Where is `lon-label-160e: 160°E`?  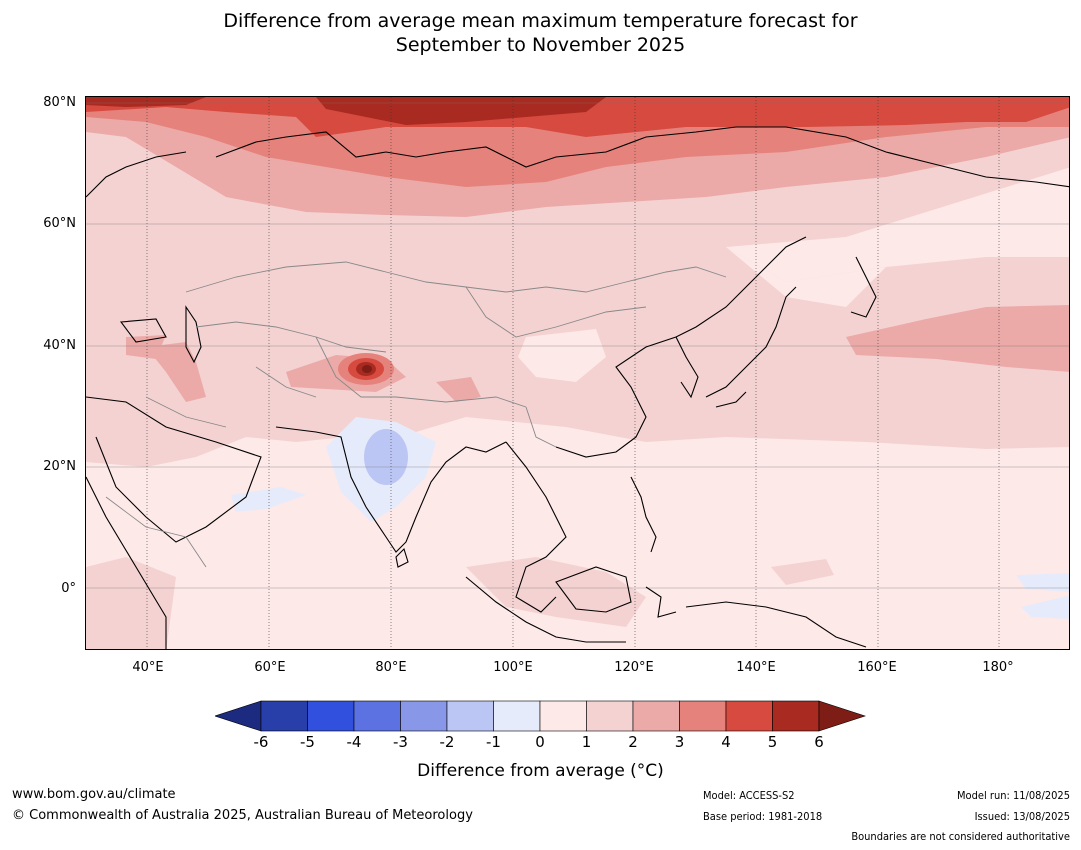 lon-label-160e: 160°E is located at coordinates (877, 667).